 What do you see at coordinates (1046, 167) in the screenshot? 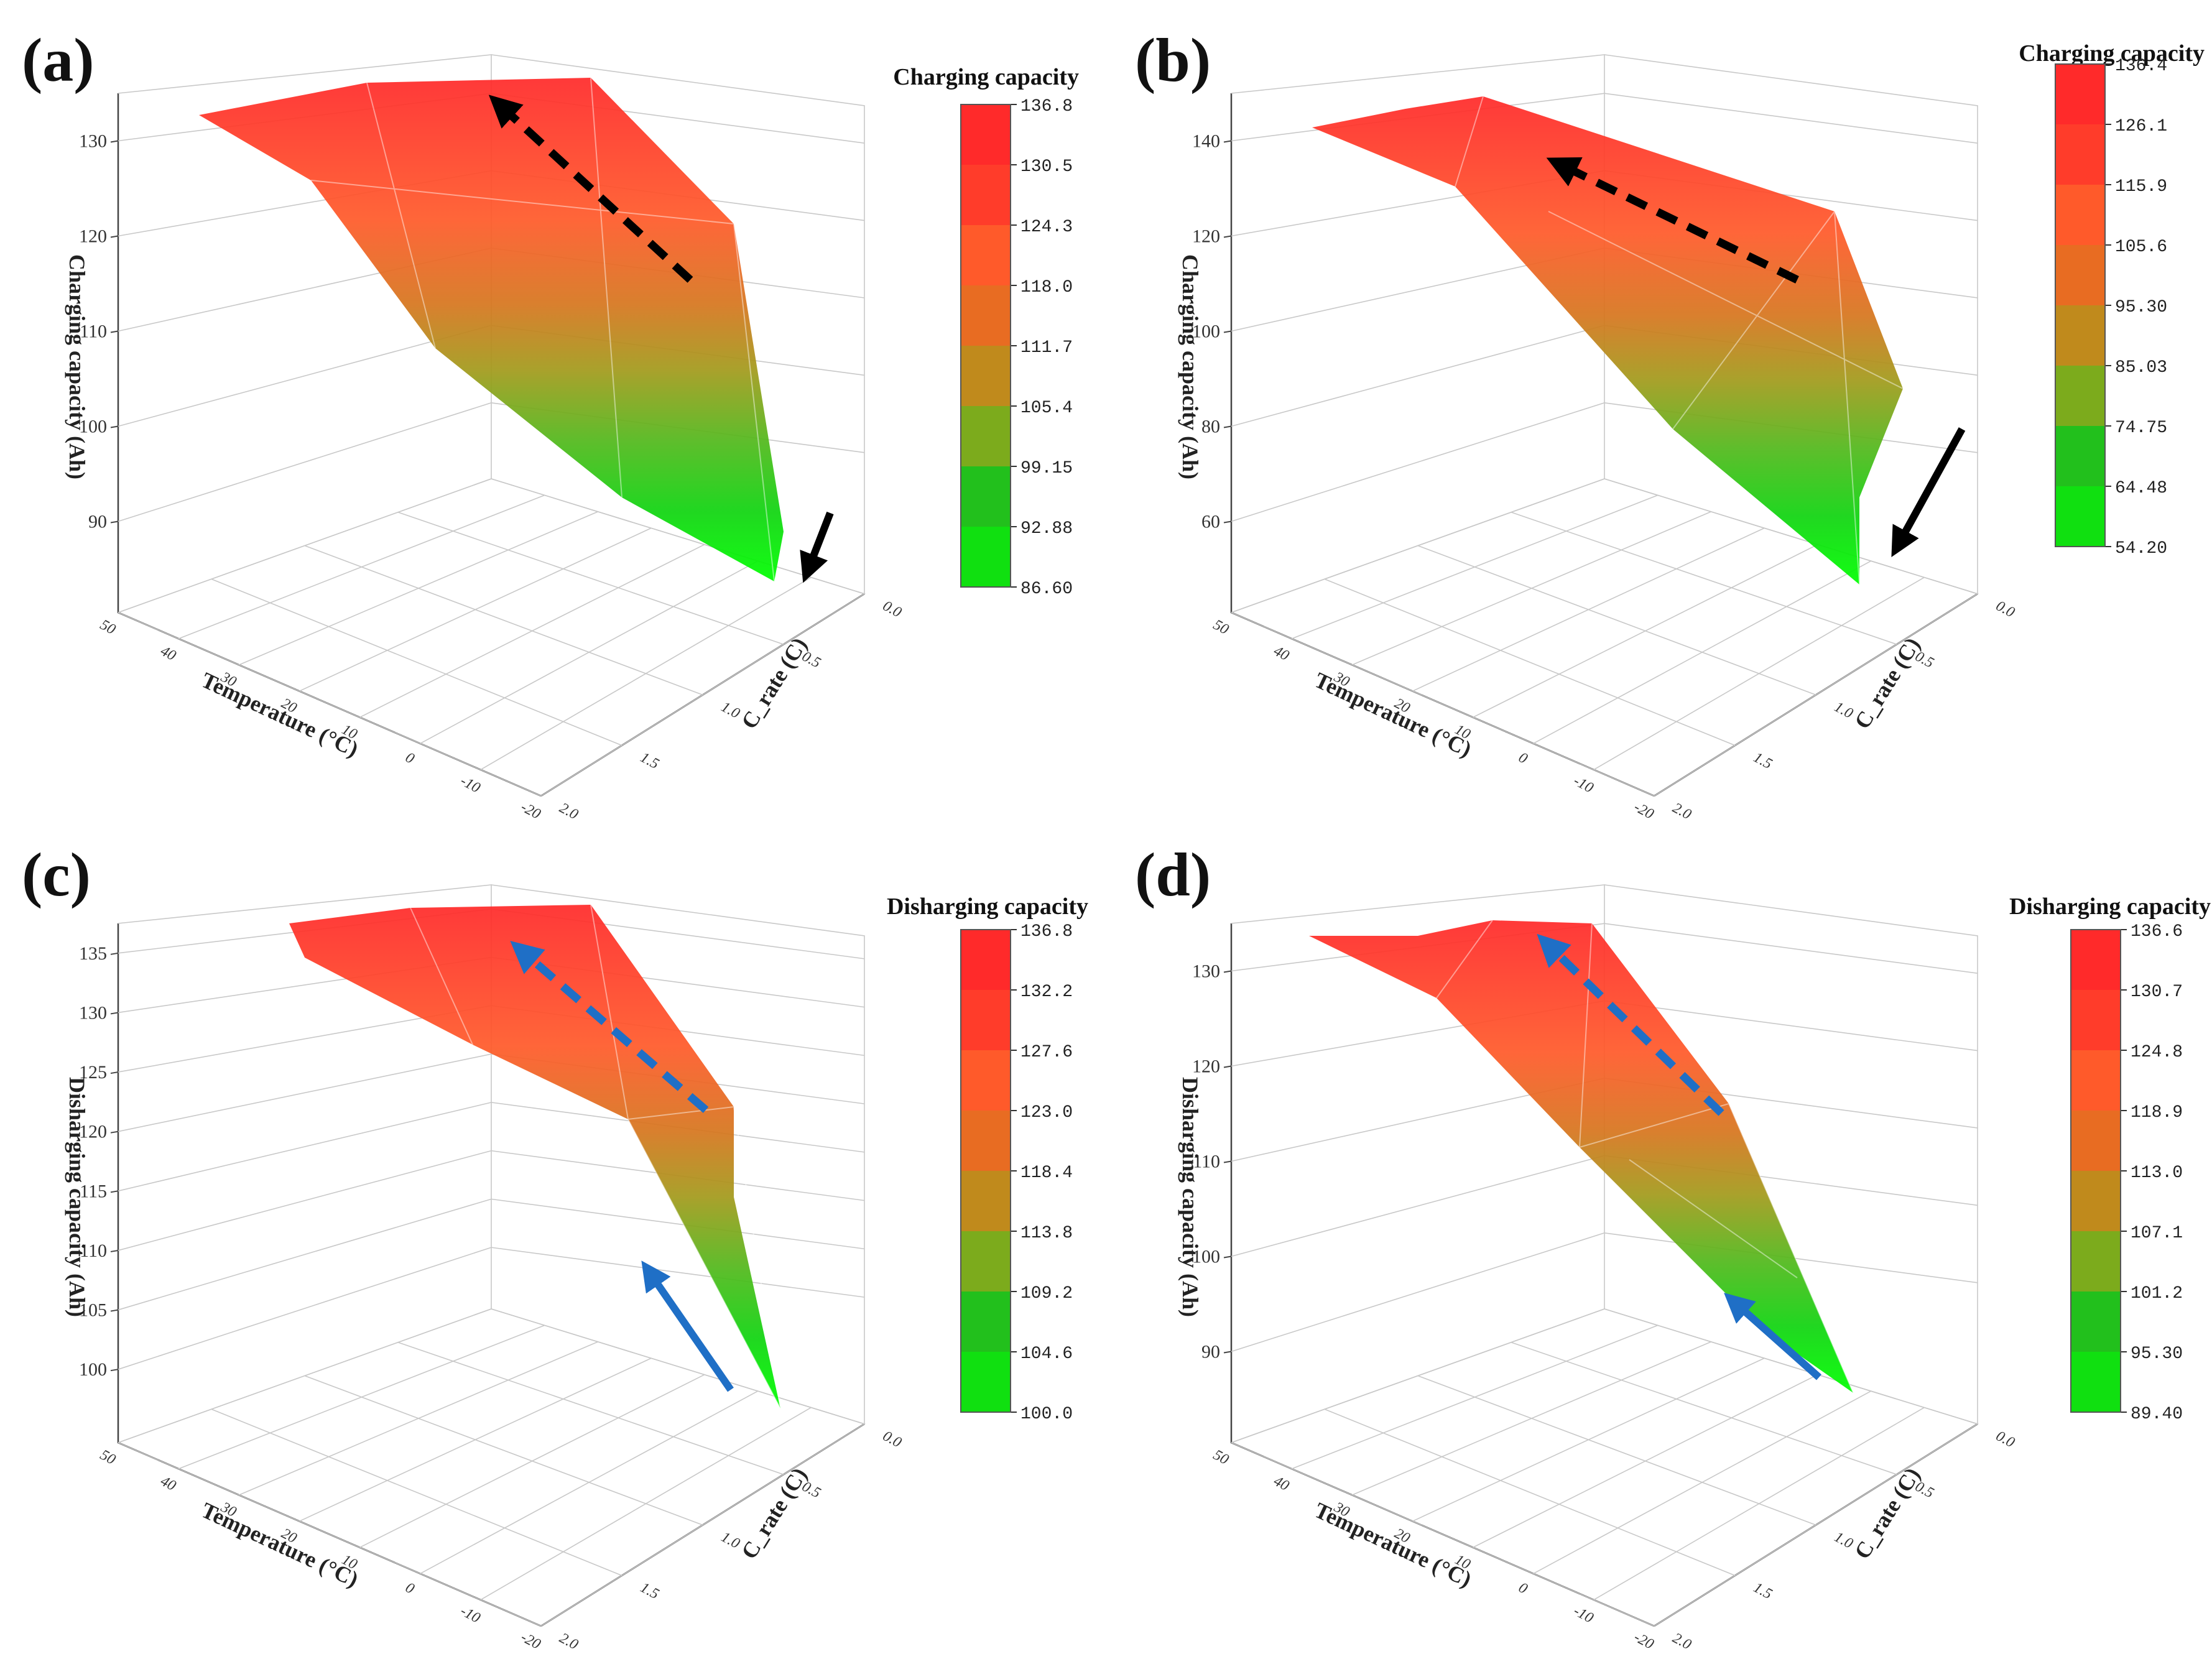
I see `colorbar-tick-label: 130.5` at bounding box center [1046, 167].